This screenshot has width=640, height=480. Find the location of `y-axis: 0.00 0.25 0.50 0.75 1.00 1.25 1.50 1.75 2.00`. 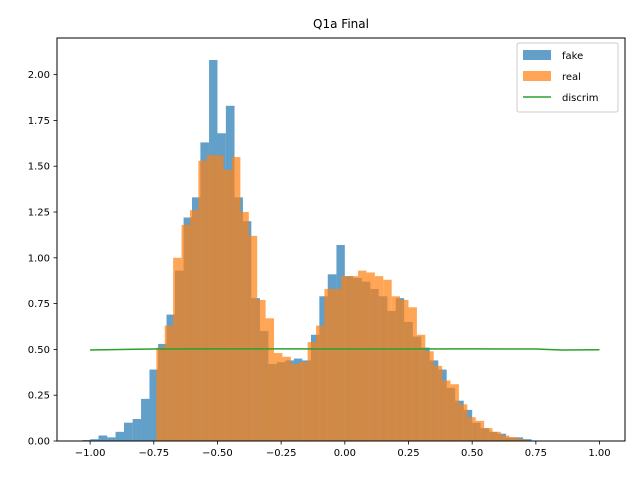

y-axis: 0.00 0.25 0.50 0.75 1.00 1.25 1.50 1.75 2.00 is located at coordinates (42, 259).